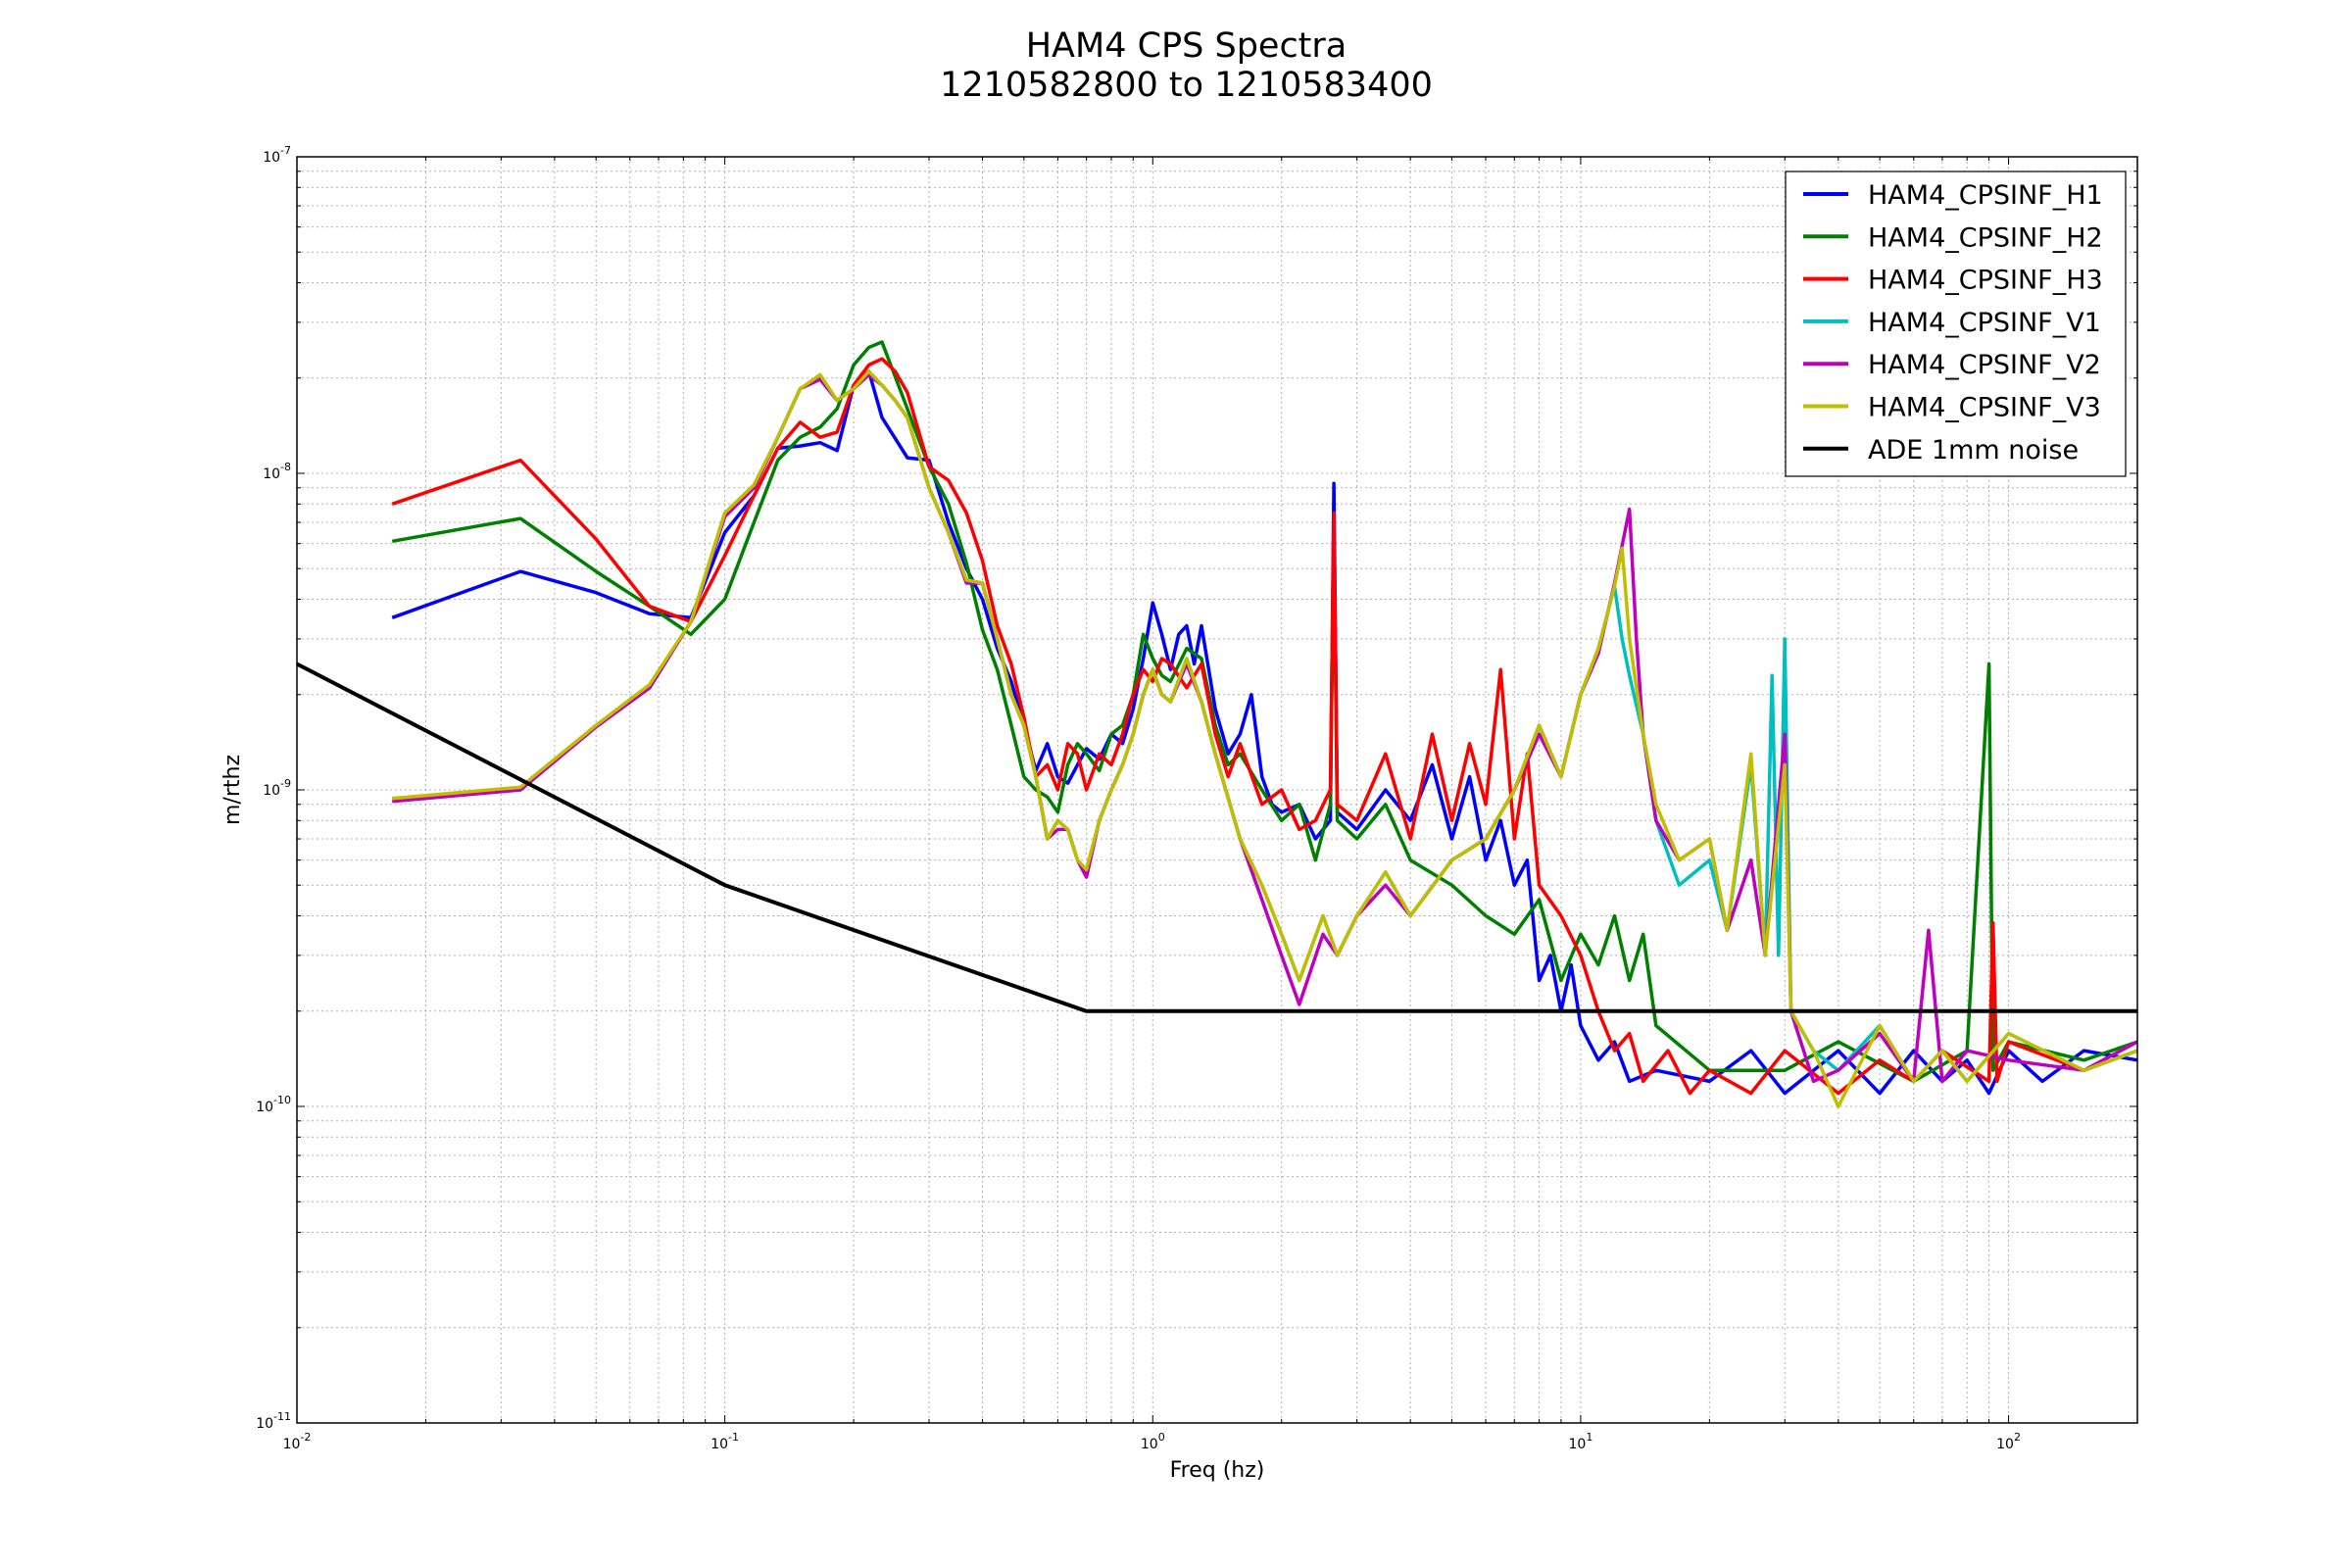  I want to click on x-tick-label: 10⁻¹, so click(724, 1441).